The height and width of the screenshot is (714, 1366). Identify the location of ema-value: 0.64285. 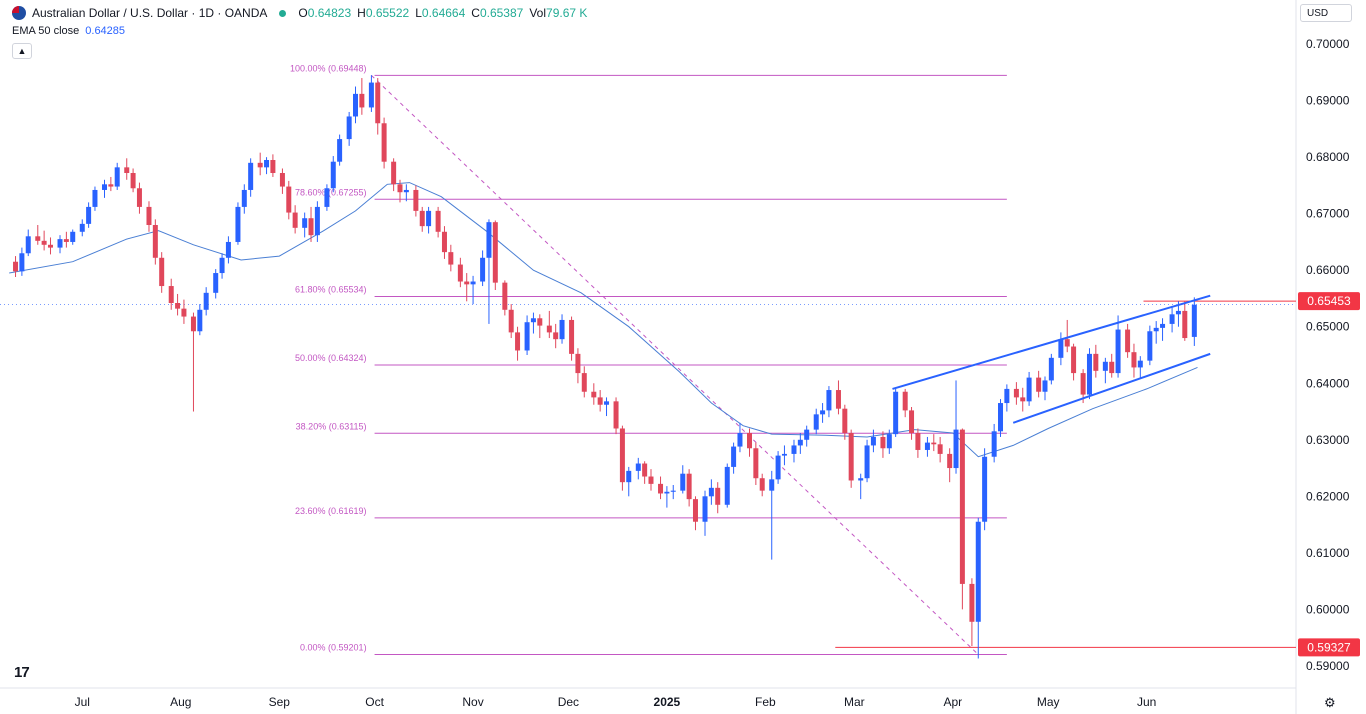
(105, 31).